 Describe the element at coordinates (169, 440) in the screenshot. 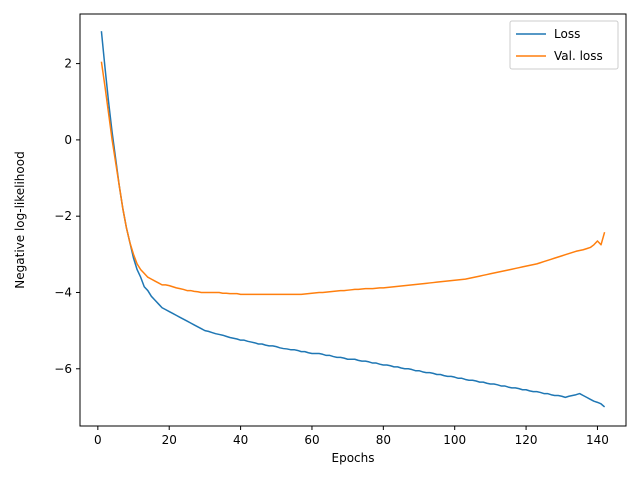

I see `x-tick-label: 20` at that location.